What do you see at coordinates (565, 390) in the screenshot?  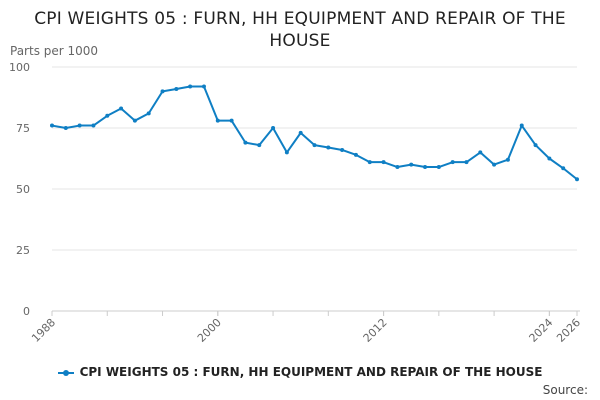 I see `source-label: Source:` at bounding box center [565, 390].